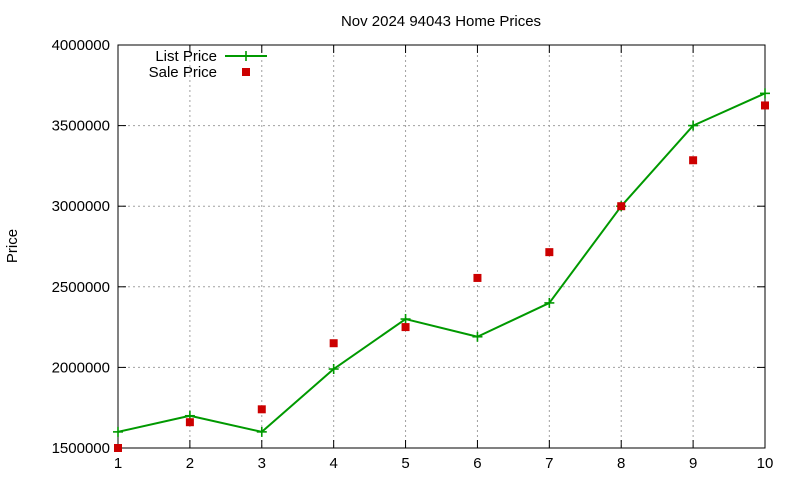  Describe the element at coordinates (477, 463) in the screenshot. I see `x-tick-label: 6` at that location.